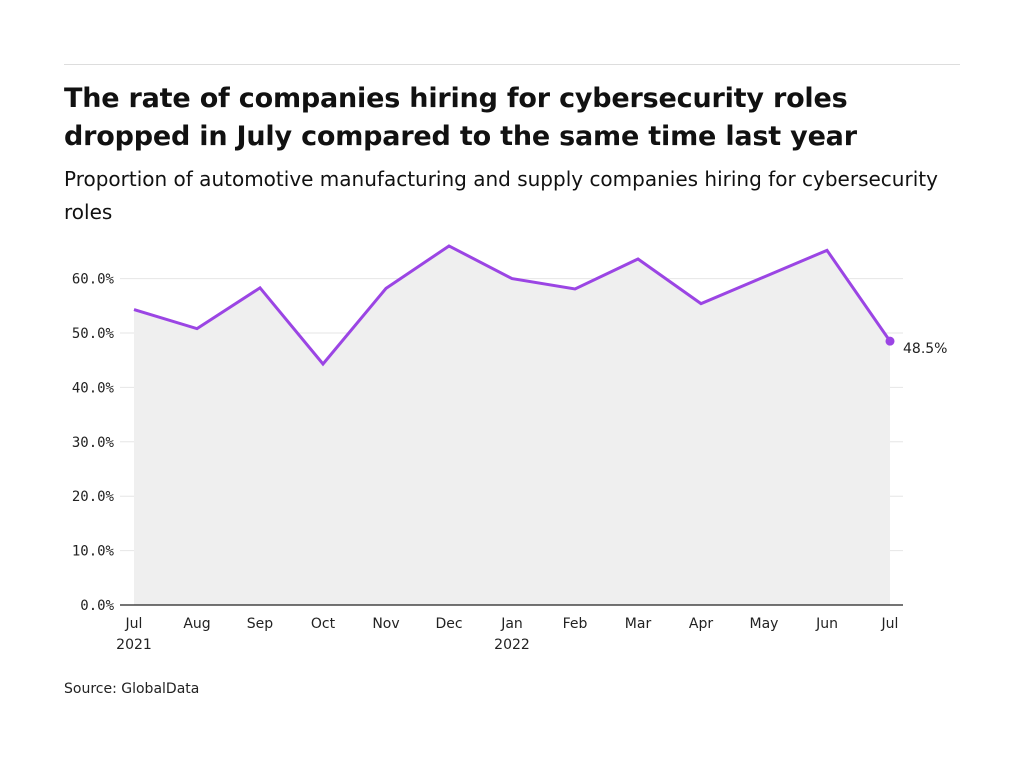 This screenshot has width=1024, height=768. I want to click on y-tick-label: 0.0%, so click(97, 606).